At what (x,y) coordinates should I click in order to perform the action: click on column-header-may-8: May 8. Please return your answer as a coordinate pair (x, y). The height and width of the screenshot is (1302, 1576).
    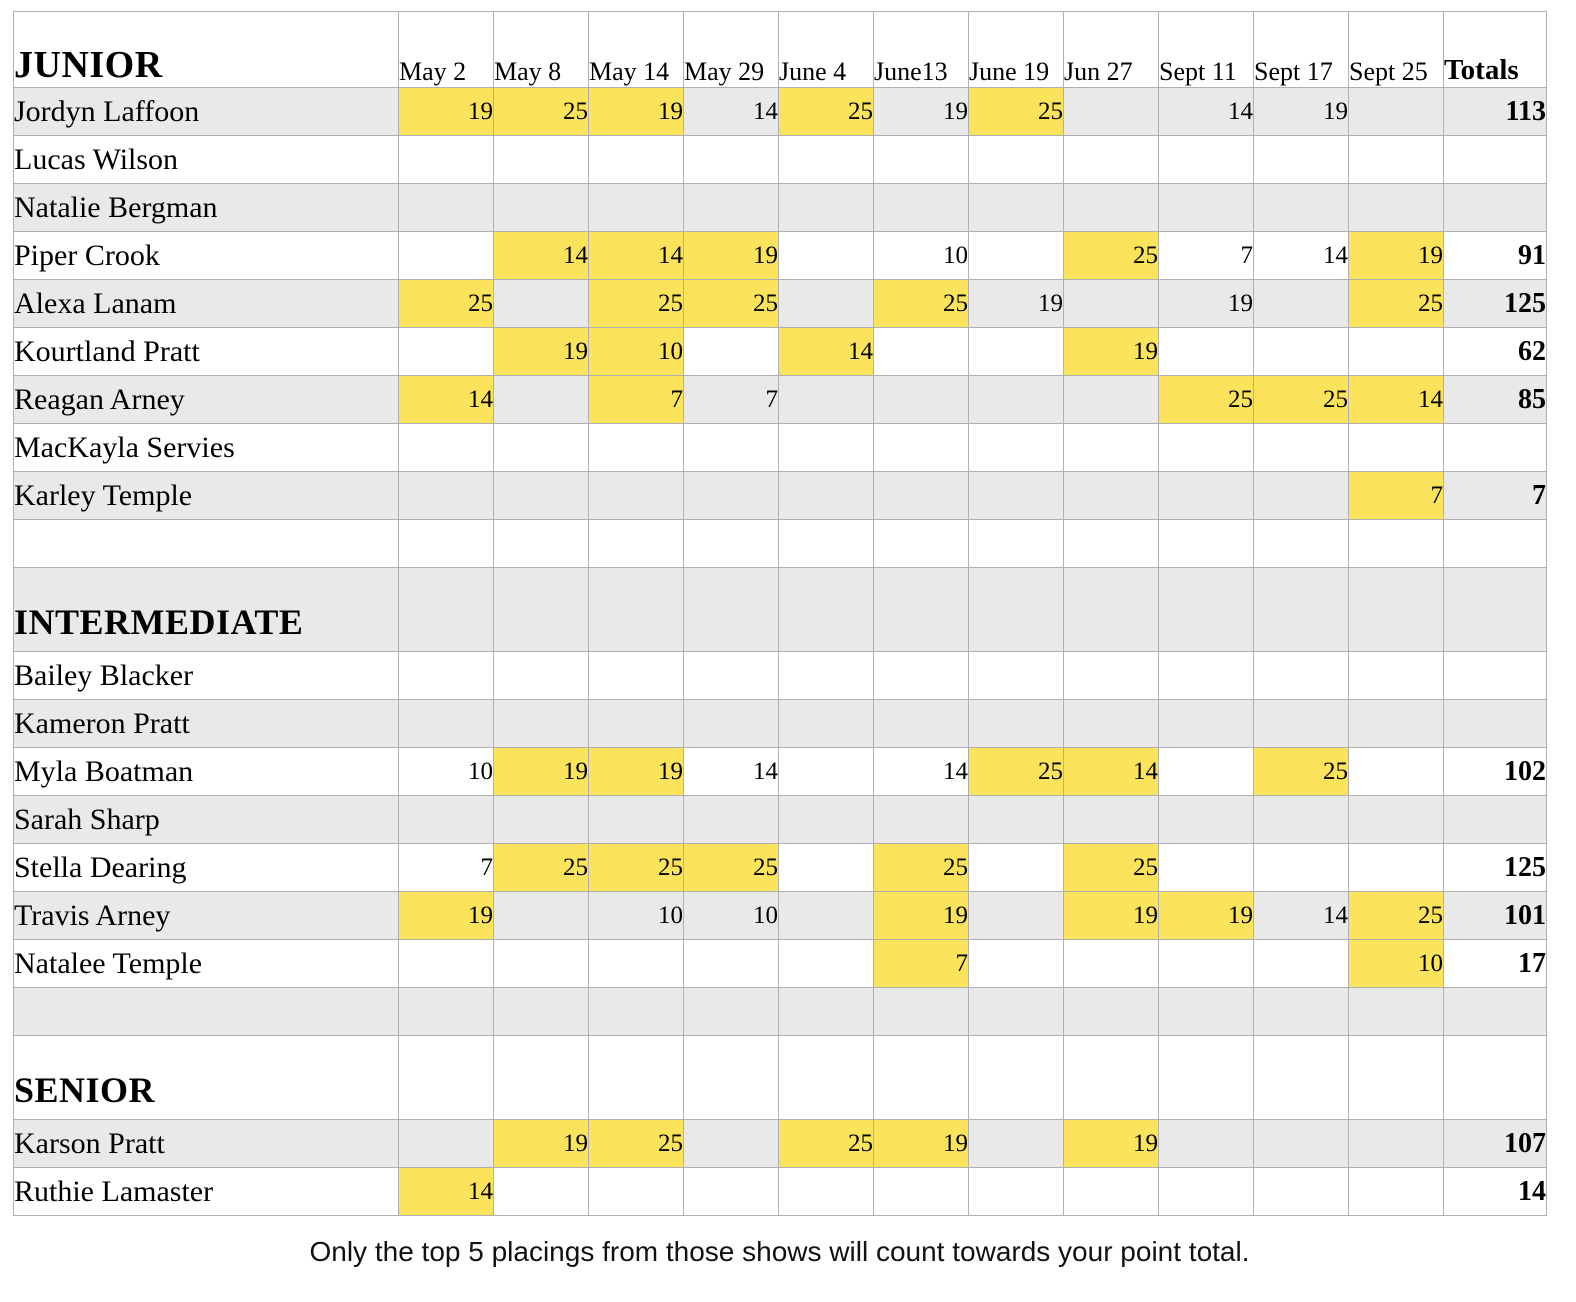
    Looking at the image, I should click on (541, 49).